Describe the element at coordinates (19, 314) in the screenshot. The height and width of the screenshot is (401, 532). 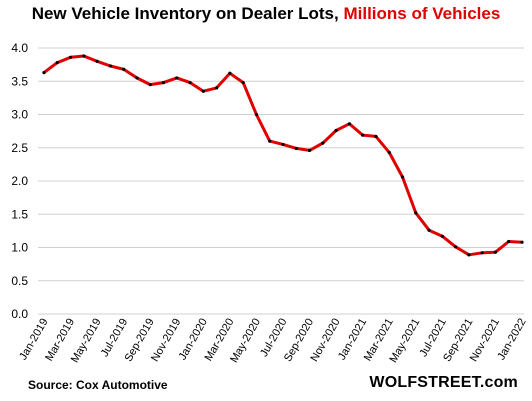
I see `y-tick-label: 0.0` at that location.